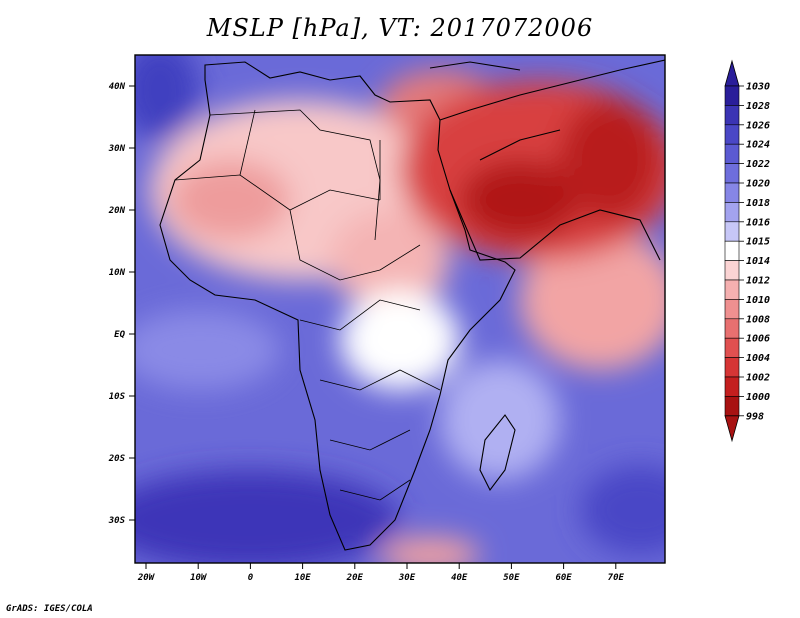  I want to click on lat-tick-label: 30S, so click(117, 521).